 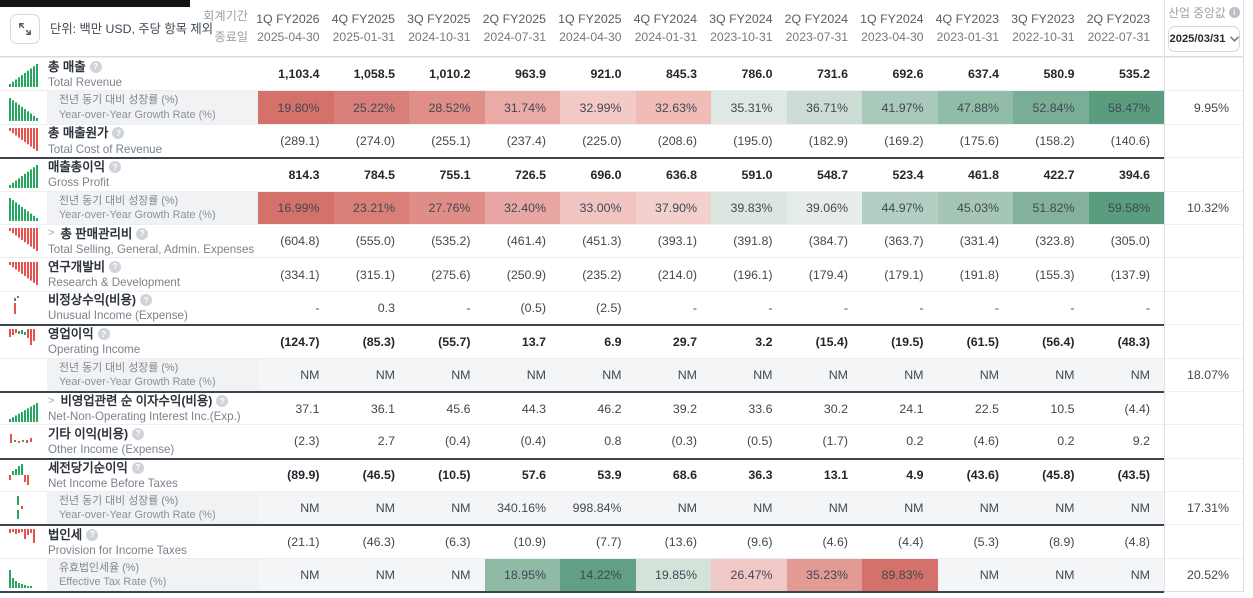 What do you see at coordinates (129, 340) in the screenshot?
I see `row-label-cell: 영업이익? Operating Income` at bounding box center [129, 340].